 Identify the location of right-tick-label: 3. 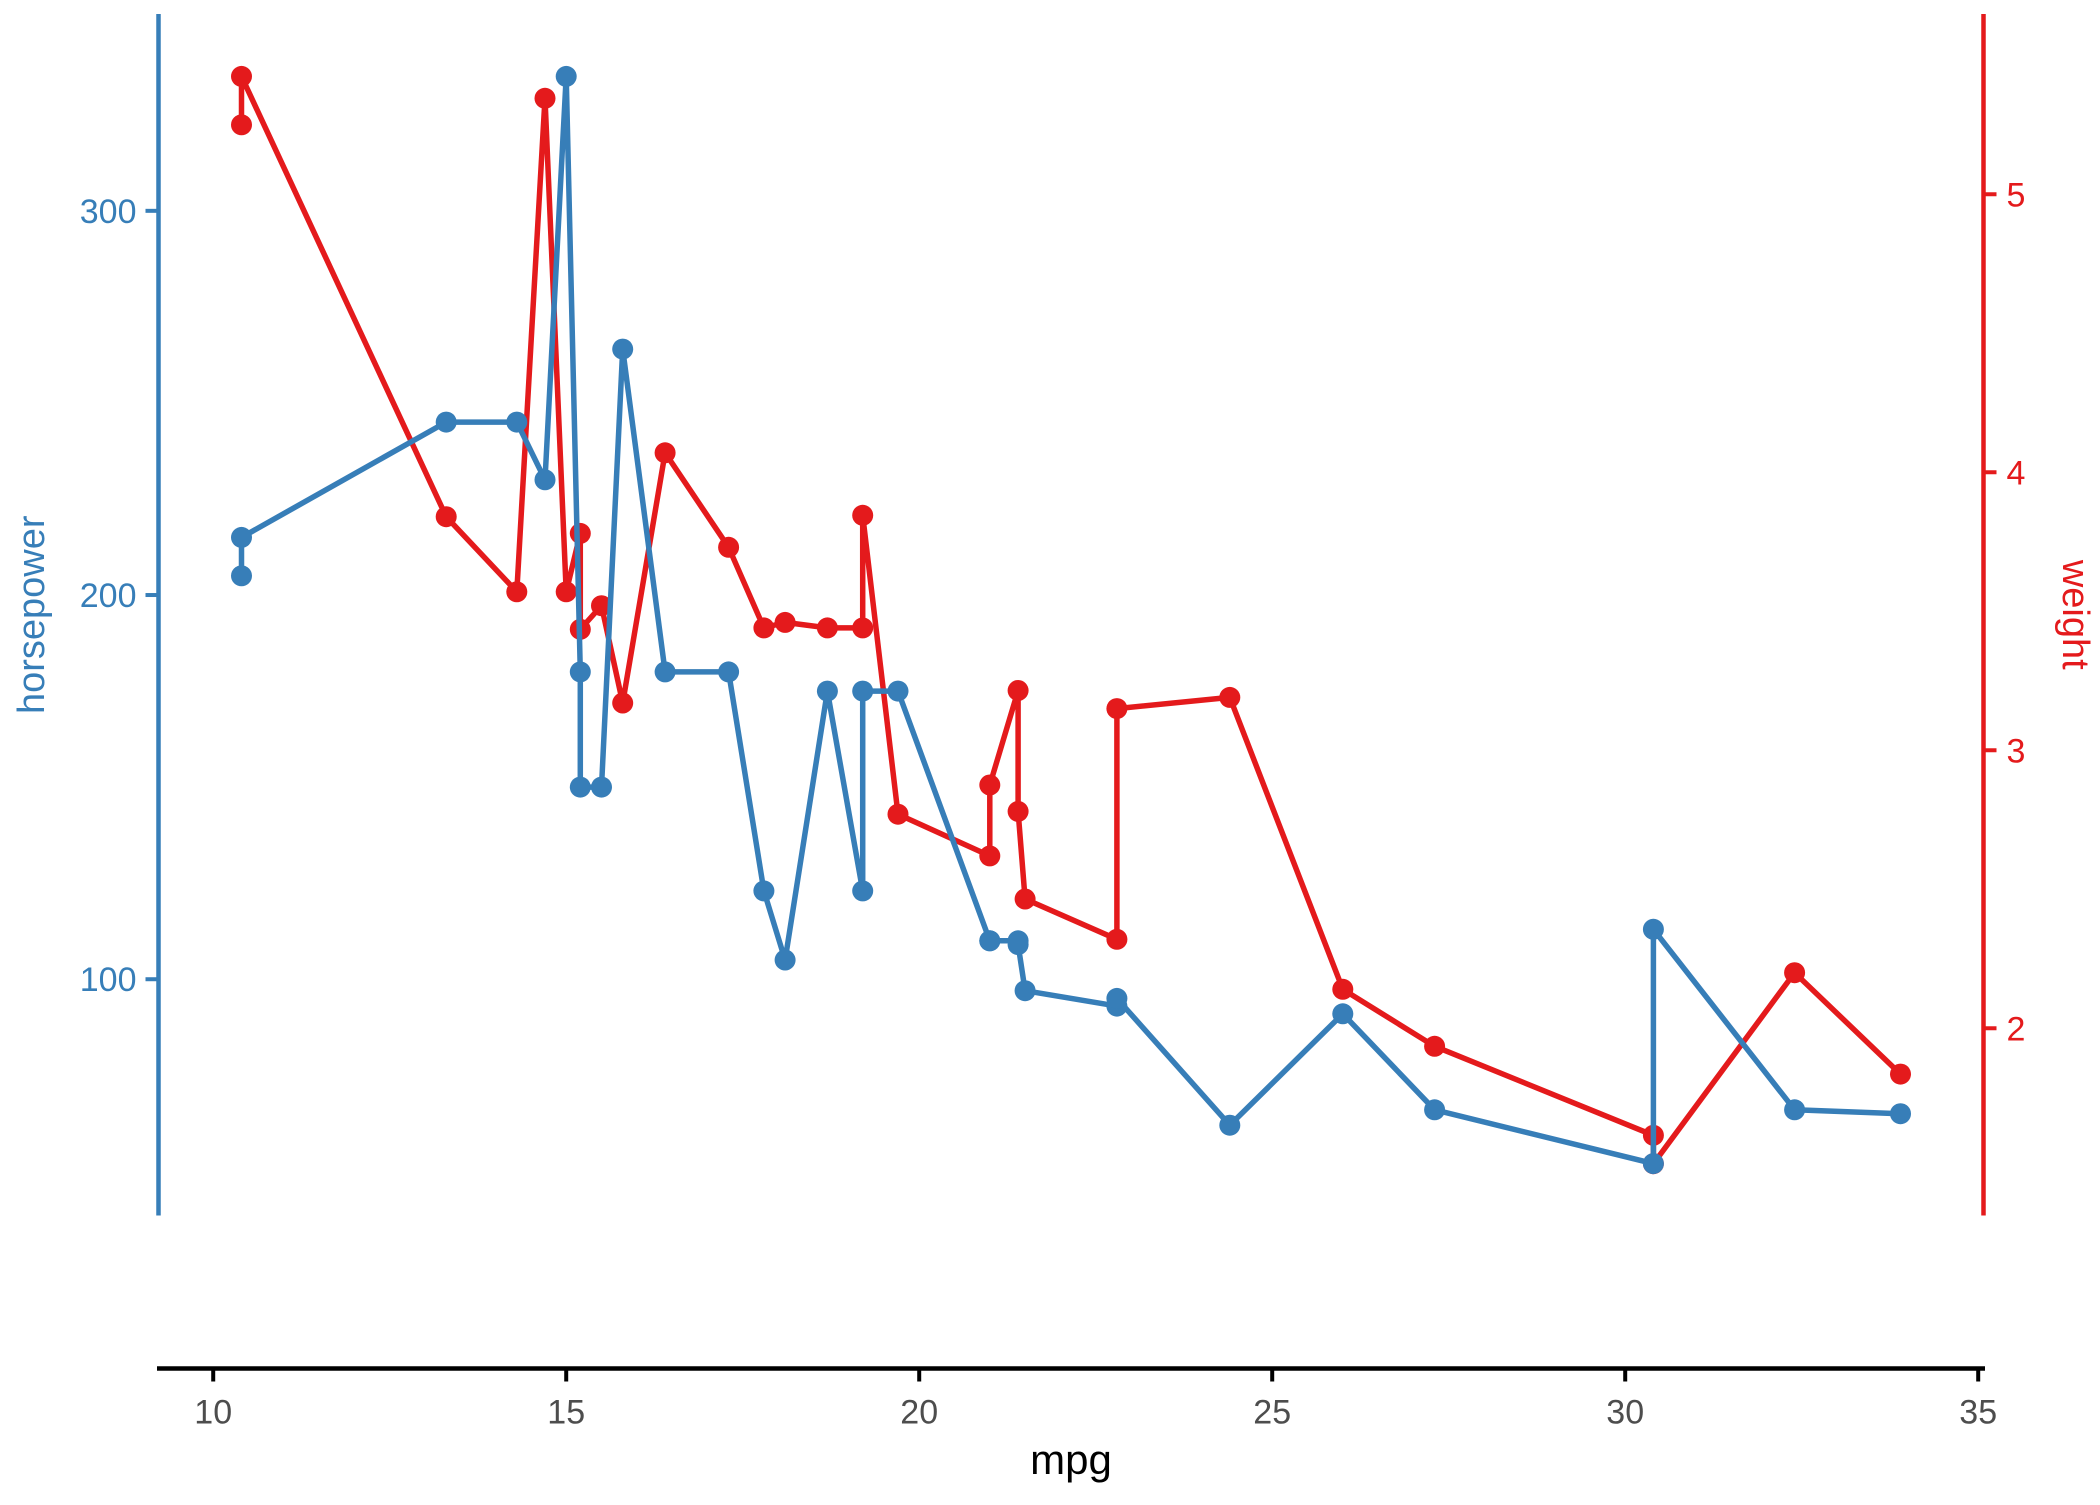
(2016, 751).